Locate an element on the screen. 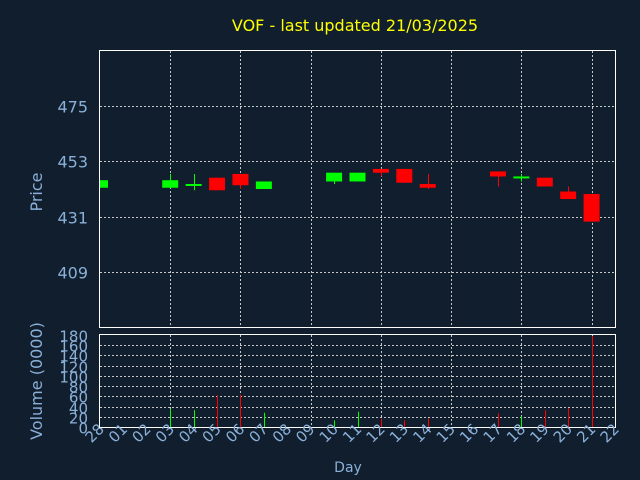 The height and width of the screenshot is (480, 640). volume-tick-label: 120 is located at coordinates (73, 368).